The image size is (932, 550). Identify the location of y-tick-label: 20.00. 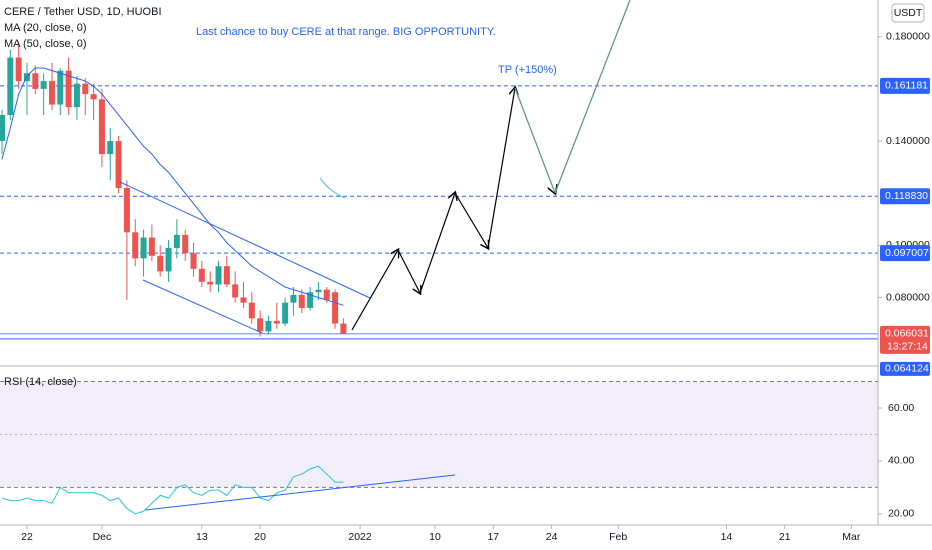
(901, 514).